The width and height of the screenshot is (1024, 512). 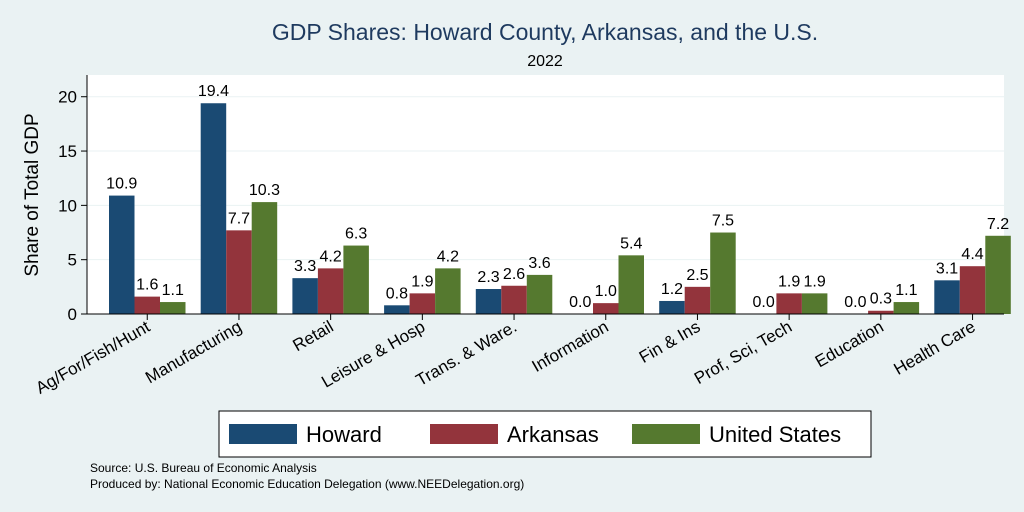 I want to click on data-label: 2.6, so click(x=514, y=274).